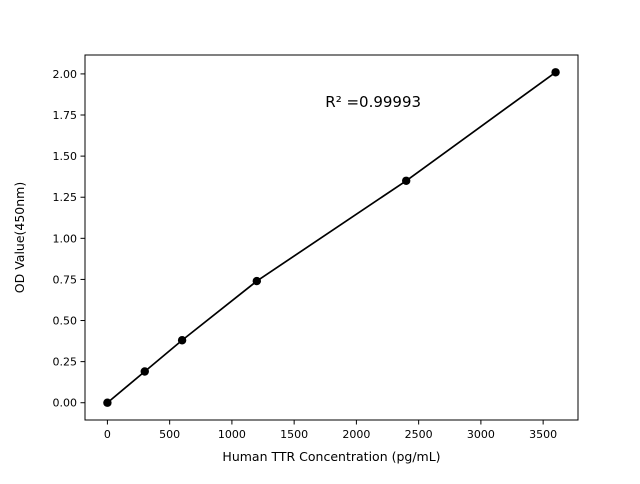  I want to click on y-tick-label: 1.75, so click(65, 115).